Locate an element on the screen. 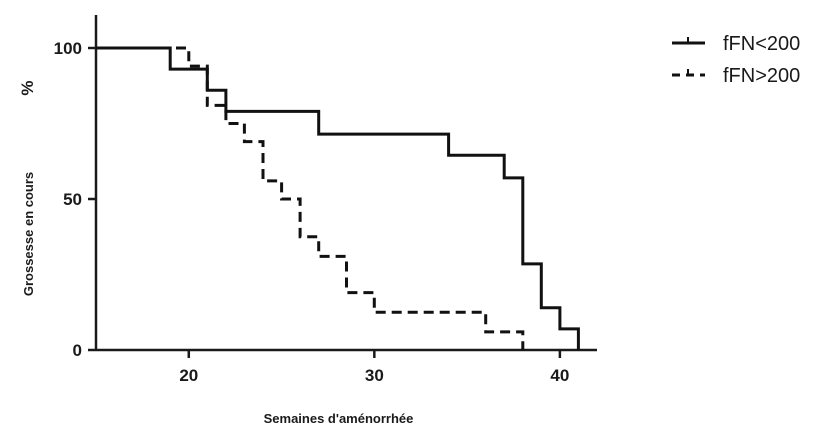  x-axis-label: Semaines d'aménorrhée is located at coordinates (339, 418).